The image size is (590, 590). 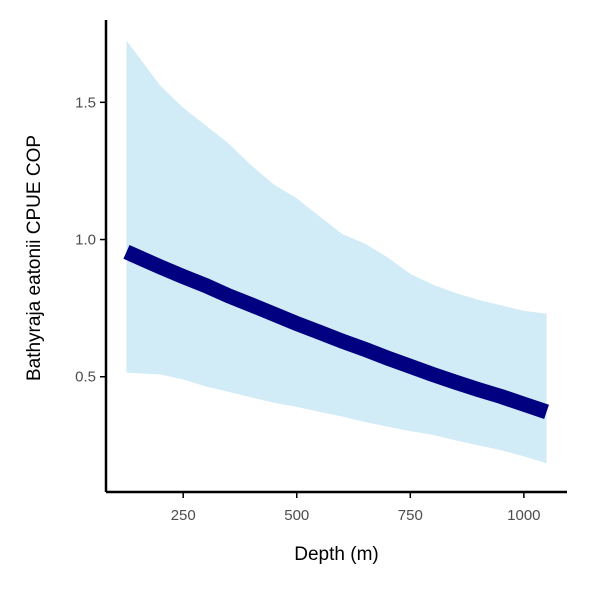 I want to click on y-ticks: 0.5 1.0 1.5, so click(x=90, y=240).